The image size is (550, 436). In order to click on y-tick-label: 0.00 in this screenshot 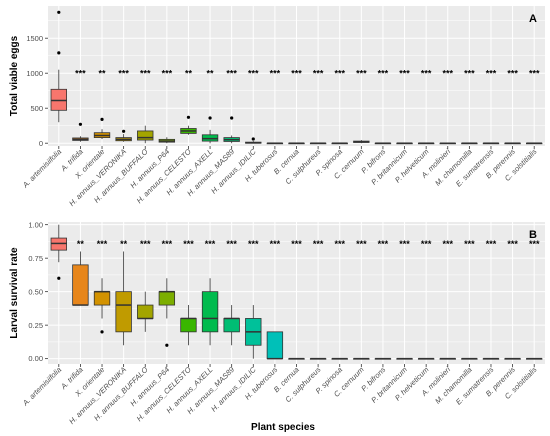, I will do `click(35, 358)`.